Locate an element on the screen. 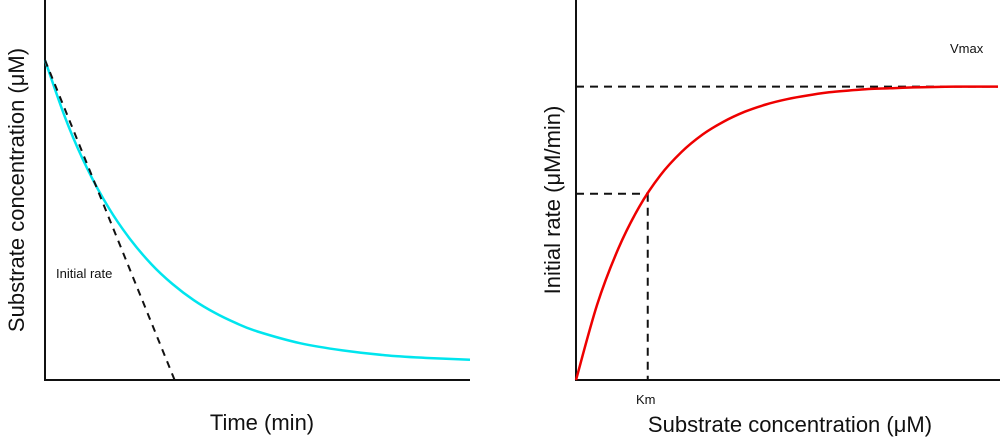 This screenshot has height=440, width=1000. left-x-axis-label: Time (min) is located at coordinates (262, 422).